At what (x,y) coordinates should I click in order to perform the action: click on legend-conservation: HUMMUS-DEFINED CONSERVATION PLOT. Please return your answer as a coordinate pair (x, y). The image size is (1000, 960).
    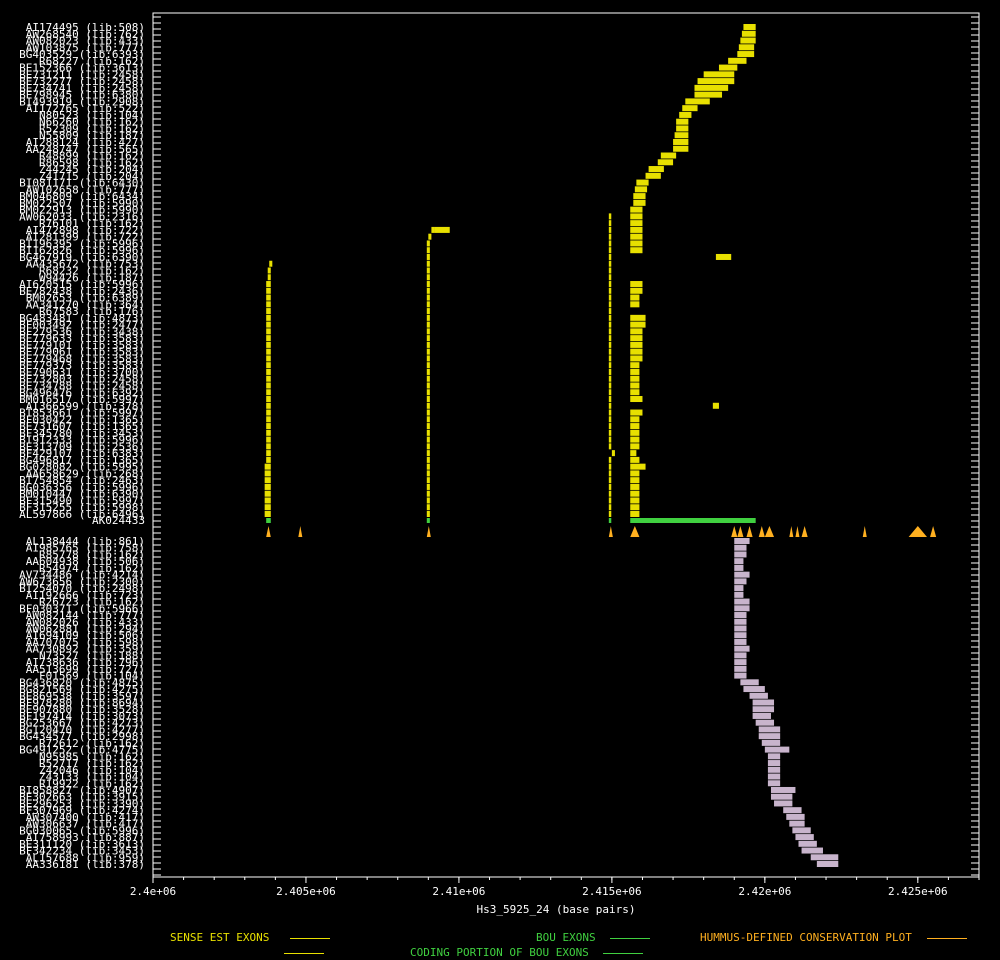
    Looking at the image, I should click on (833, 937).